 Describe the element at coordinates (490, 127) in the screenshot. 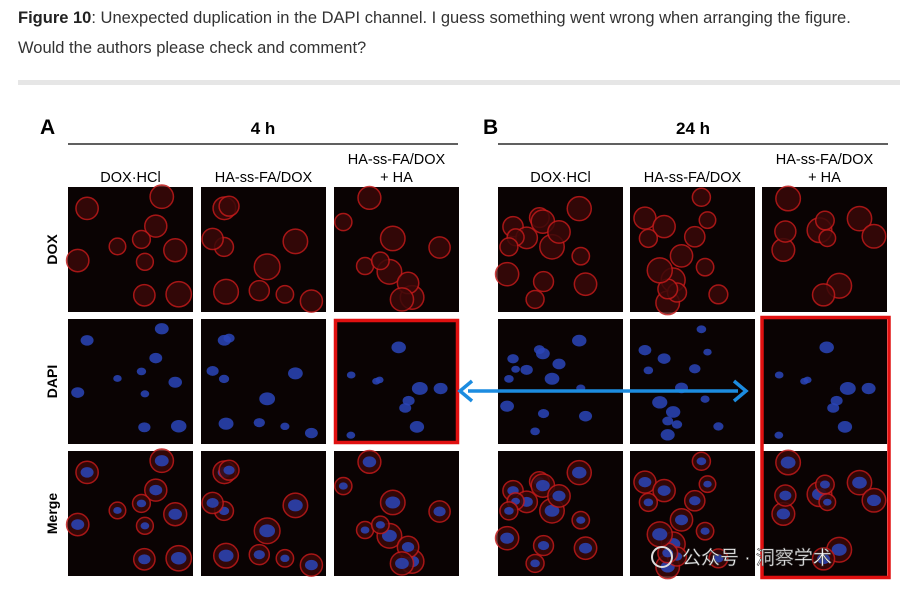

I see `panel-label: B` at that location.